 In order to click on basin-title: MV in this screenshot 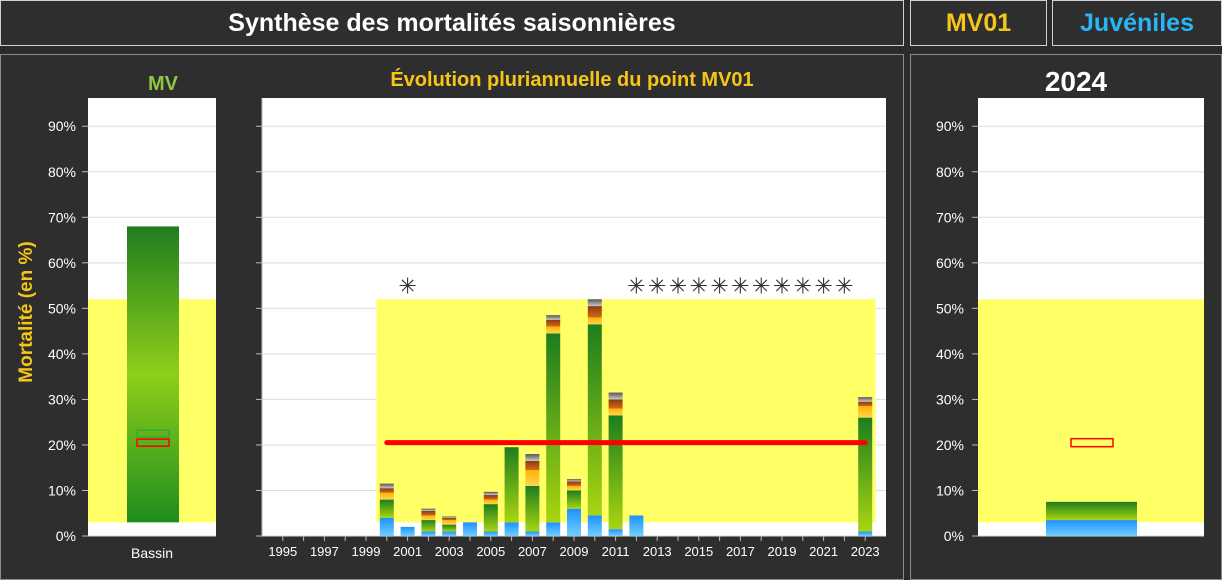, I will do `click(163, 84)`.